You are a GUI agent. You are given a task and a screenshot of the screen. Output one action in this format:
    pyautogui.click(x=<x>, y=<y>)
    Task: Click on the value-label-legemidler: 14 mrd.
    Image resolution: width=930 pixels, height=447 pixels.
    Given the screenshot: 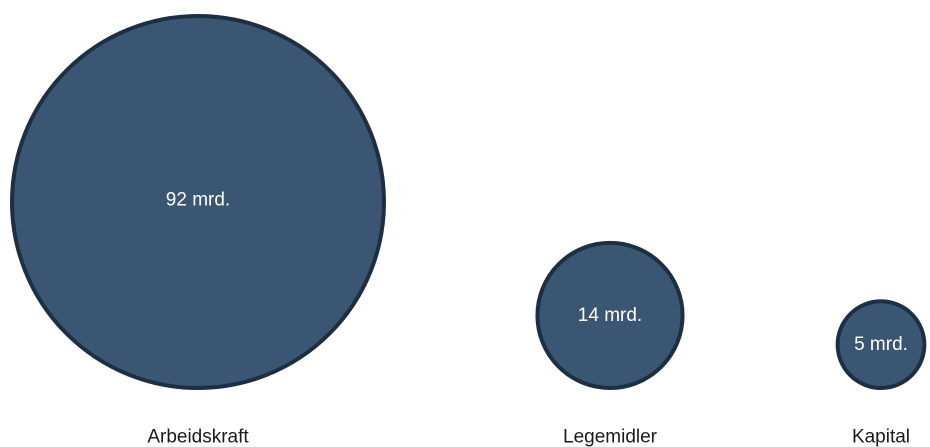 What is the action you would take?
    pyautogui.click(x=610, y=315)
    